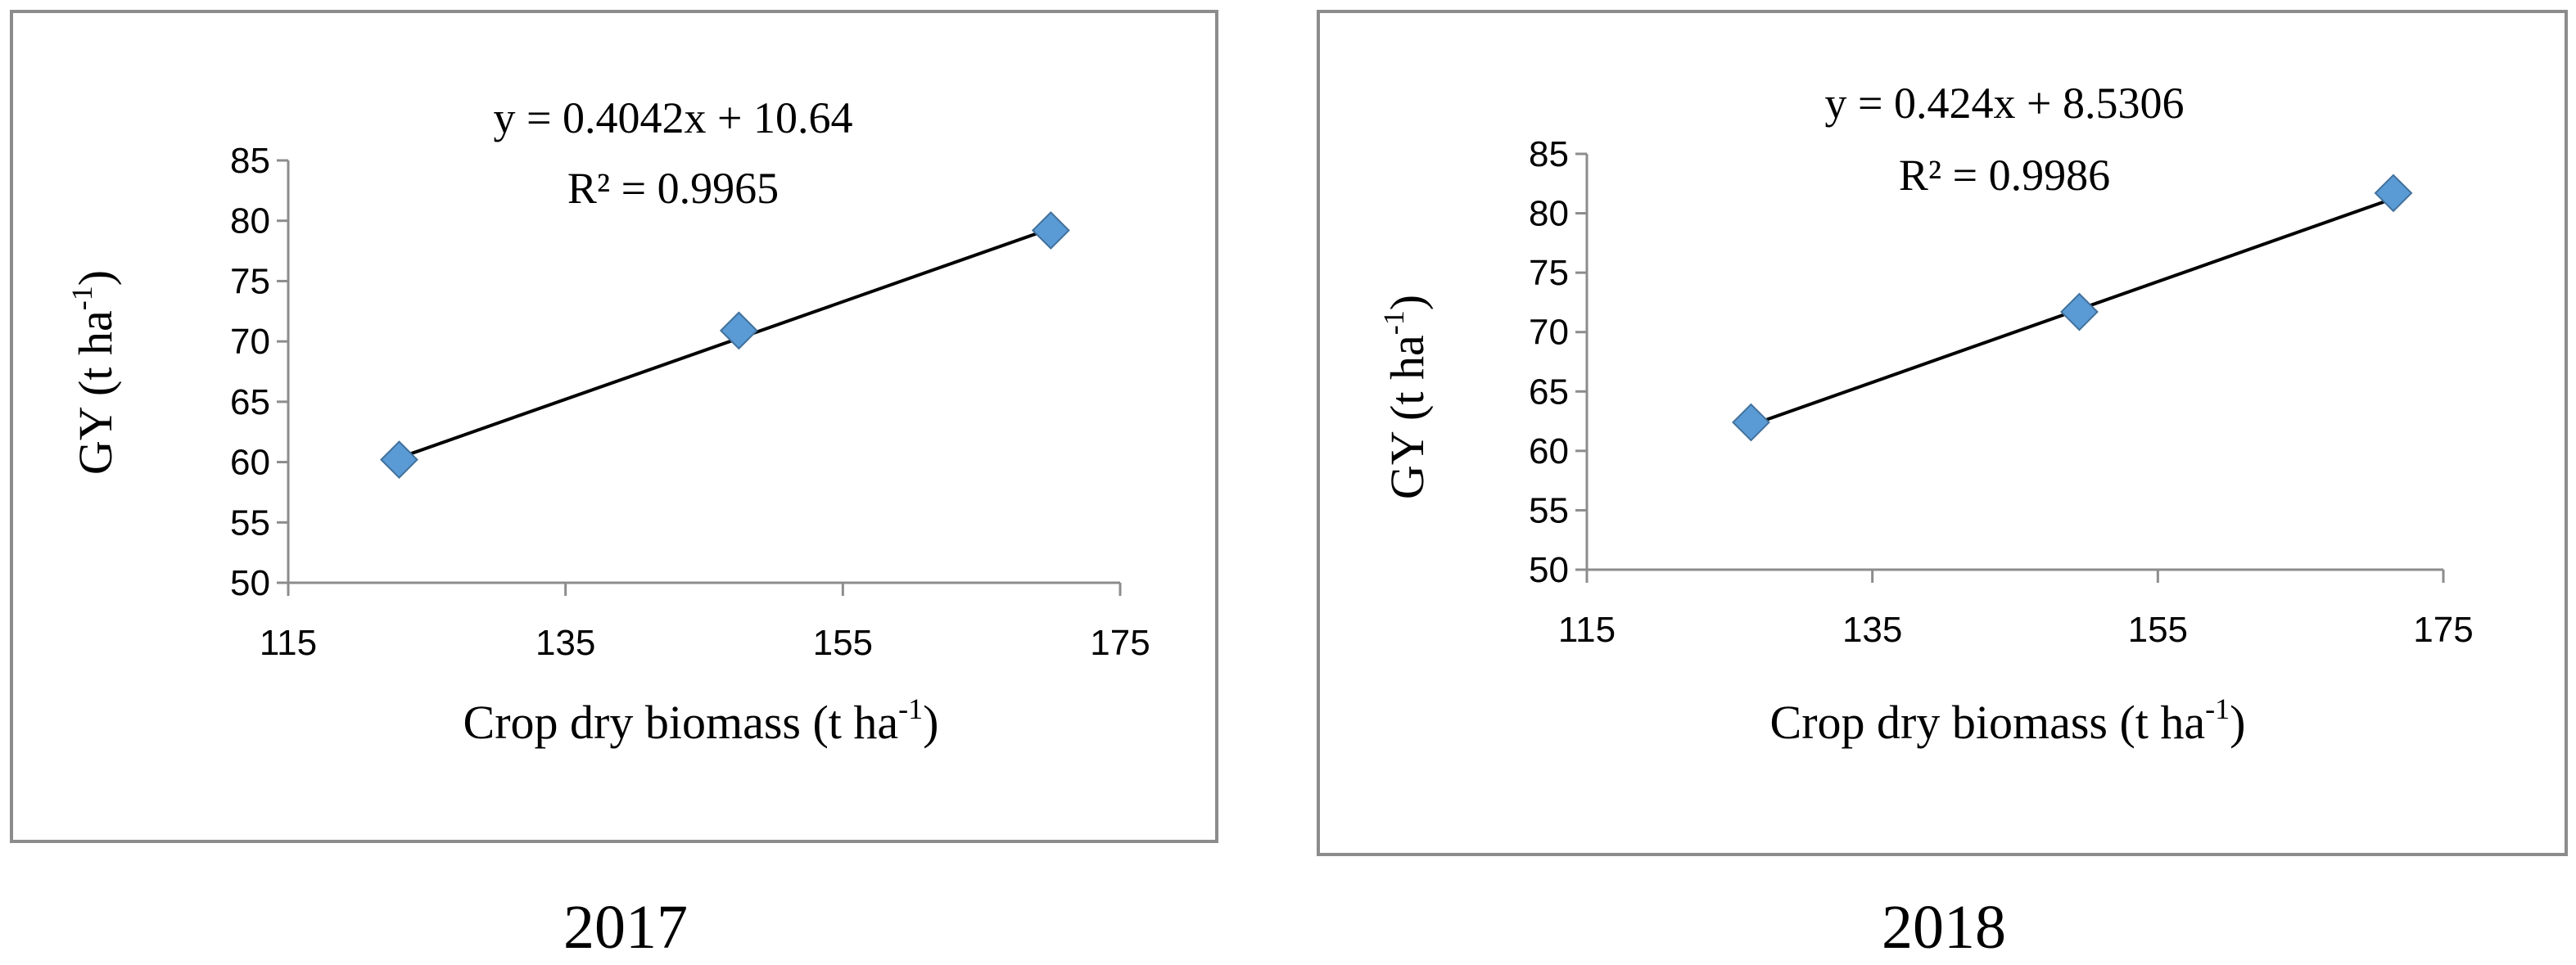 This screenshot has width=2576, height=965. Describe the element at coordinates (2004, 176) in the screenshot. I see `trendline-r2: R² = 0.9986` at that location.